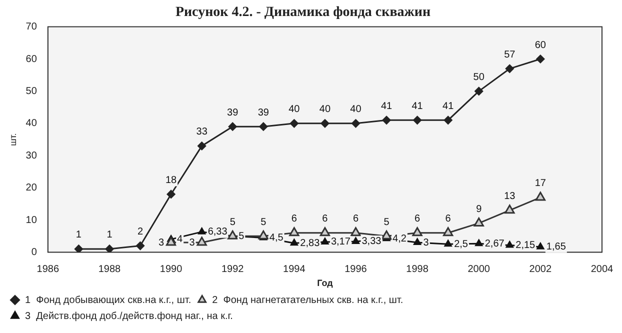 The image size is (622, 333). What do you see at coordinates (356, 269) in the screenshot?
I see `x-tick-label: 1996` at bounding box center [356, 269].